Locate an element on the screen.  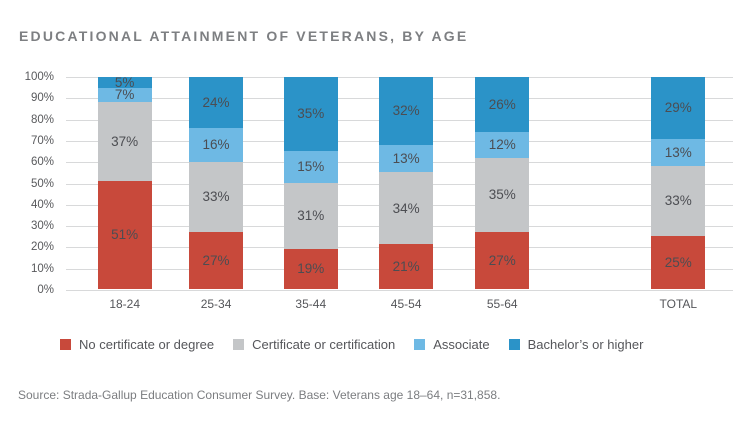
bar-segment: 16% is located at coordinates (216, 144).